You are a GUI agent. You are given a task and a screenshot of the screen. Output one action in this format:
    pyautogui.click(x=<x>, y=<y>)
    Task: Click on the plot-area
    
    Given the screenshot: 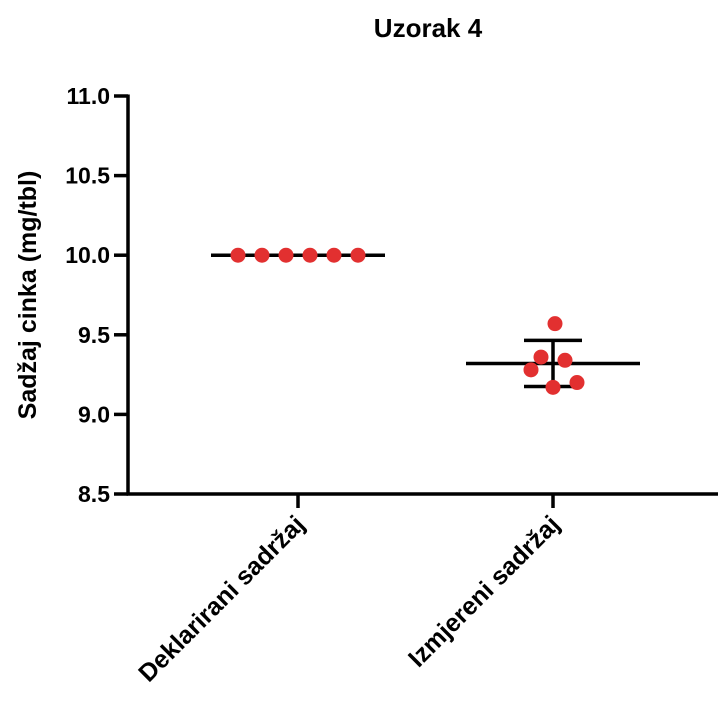 What is the action you would take?
    pyautogui.click(x=425, y=321)
    